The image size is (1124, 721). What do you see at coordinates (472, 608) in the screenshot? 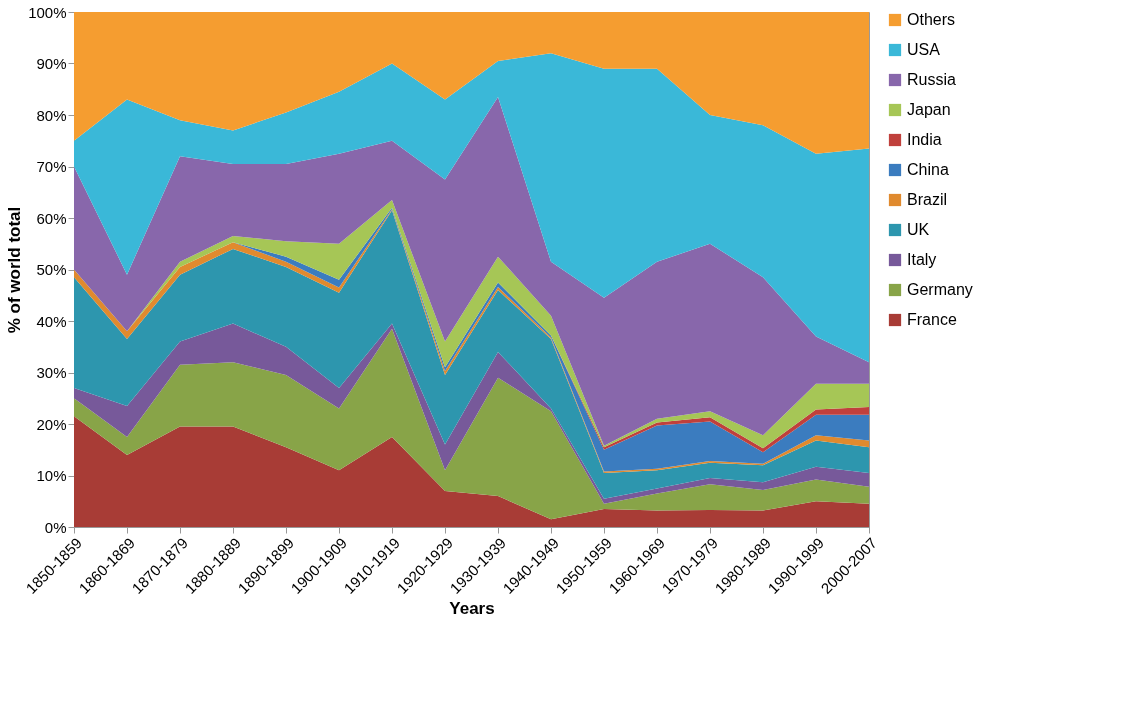
I see `x-axis-title: Years` at bounding box center [472, 608].